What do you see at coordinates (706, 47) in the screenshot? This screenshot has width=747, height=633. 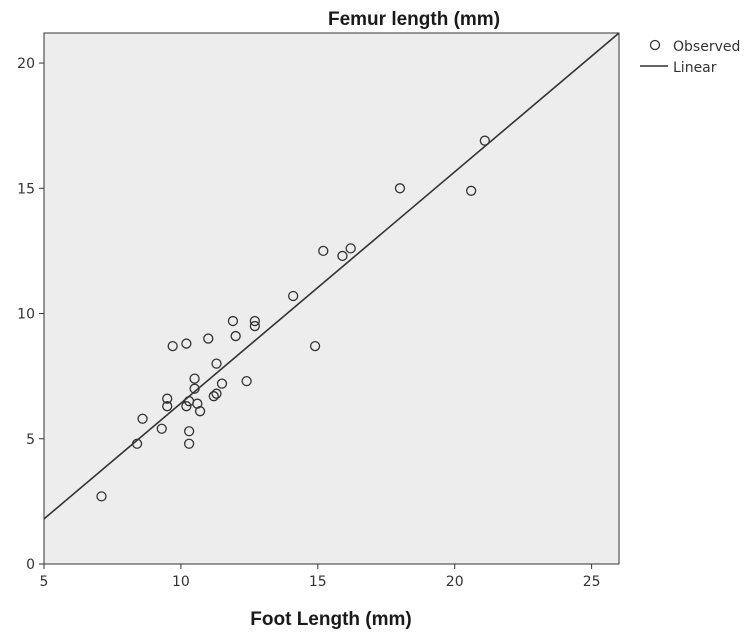 I see `legend-observed-label: Observed` at bounding box center [706, 47].